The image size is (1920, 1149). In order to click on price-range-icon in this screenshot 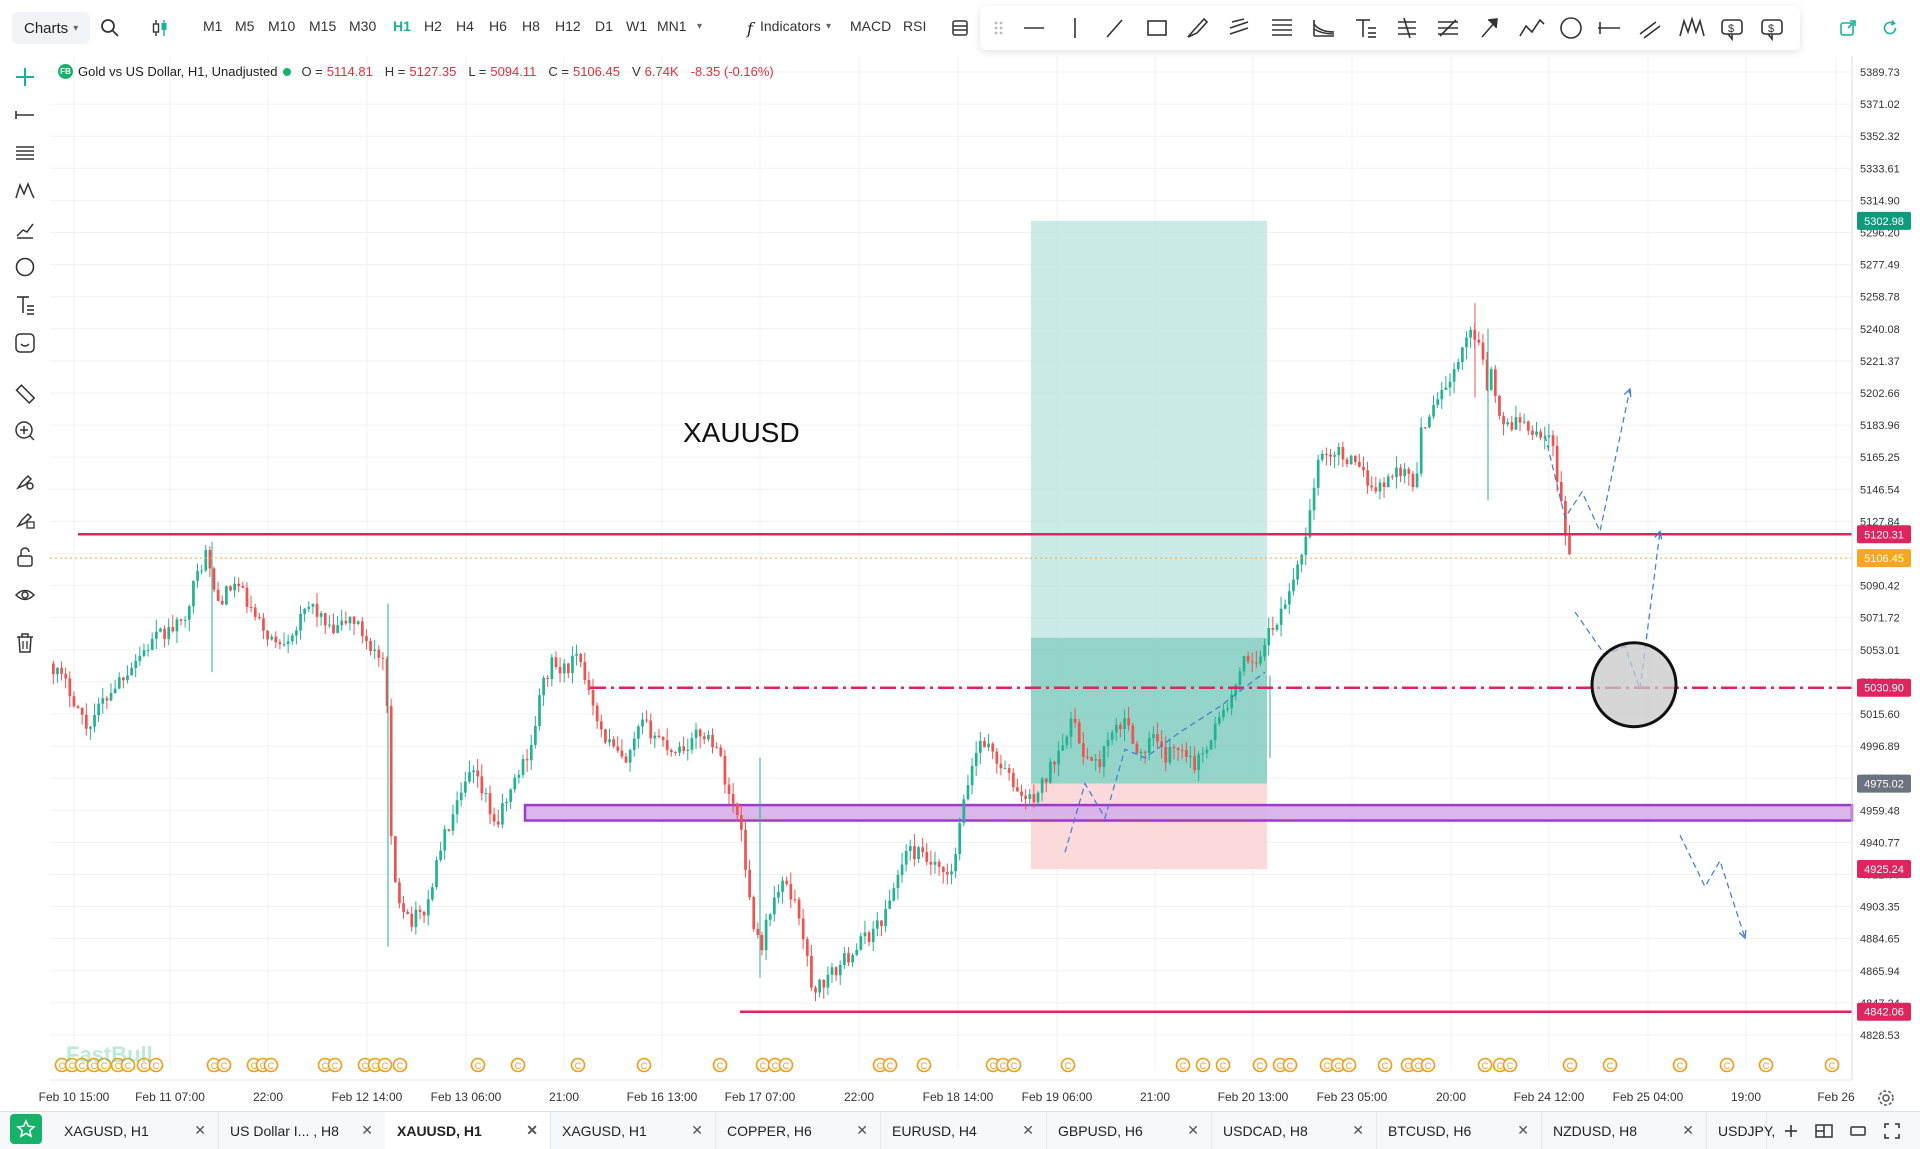, I will do `click(1650, 30)`.